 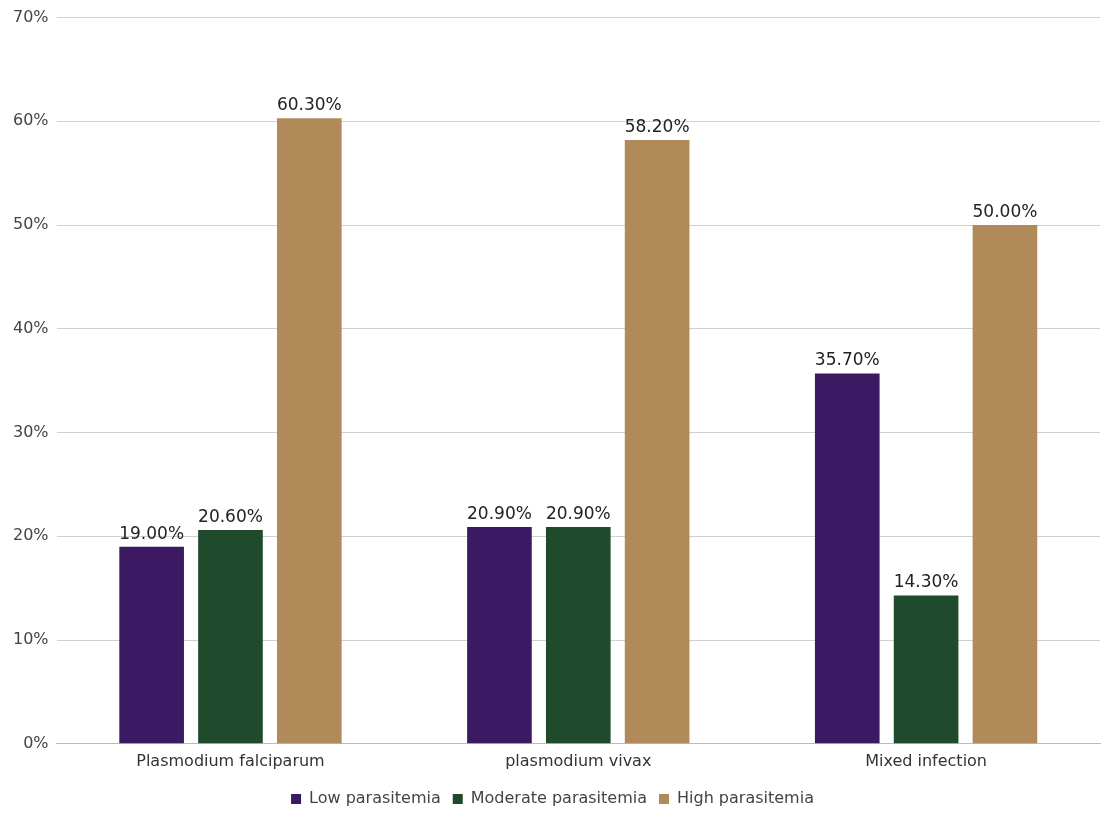 I want to click on x-tick-label: plasmodium vivax, so click(x=578, y=760).